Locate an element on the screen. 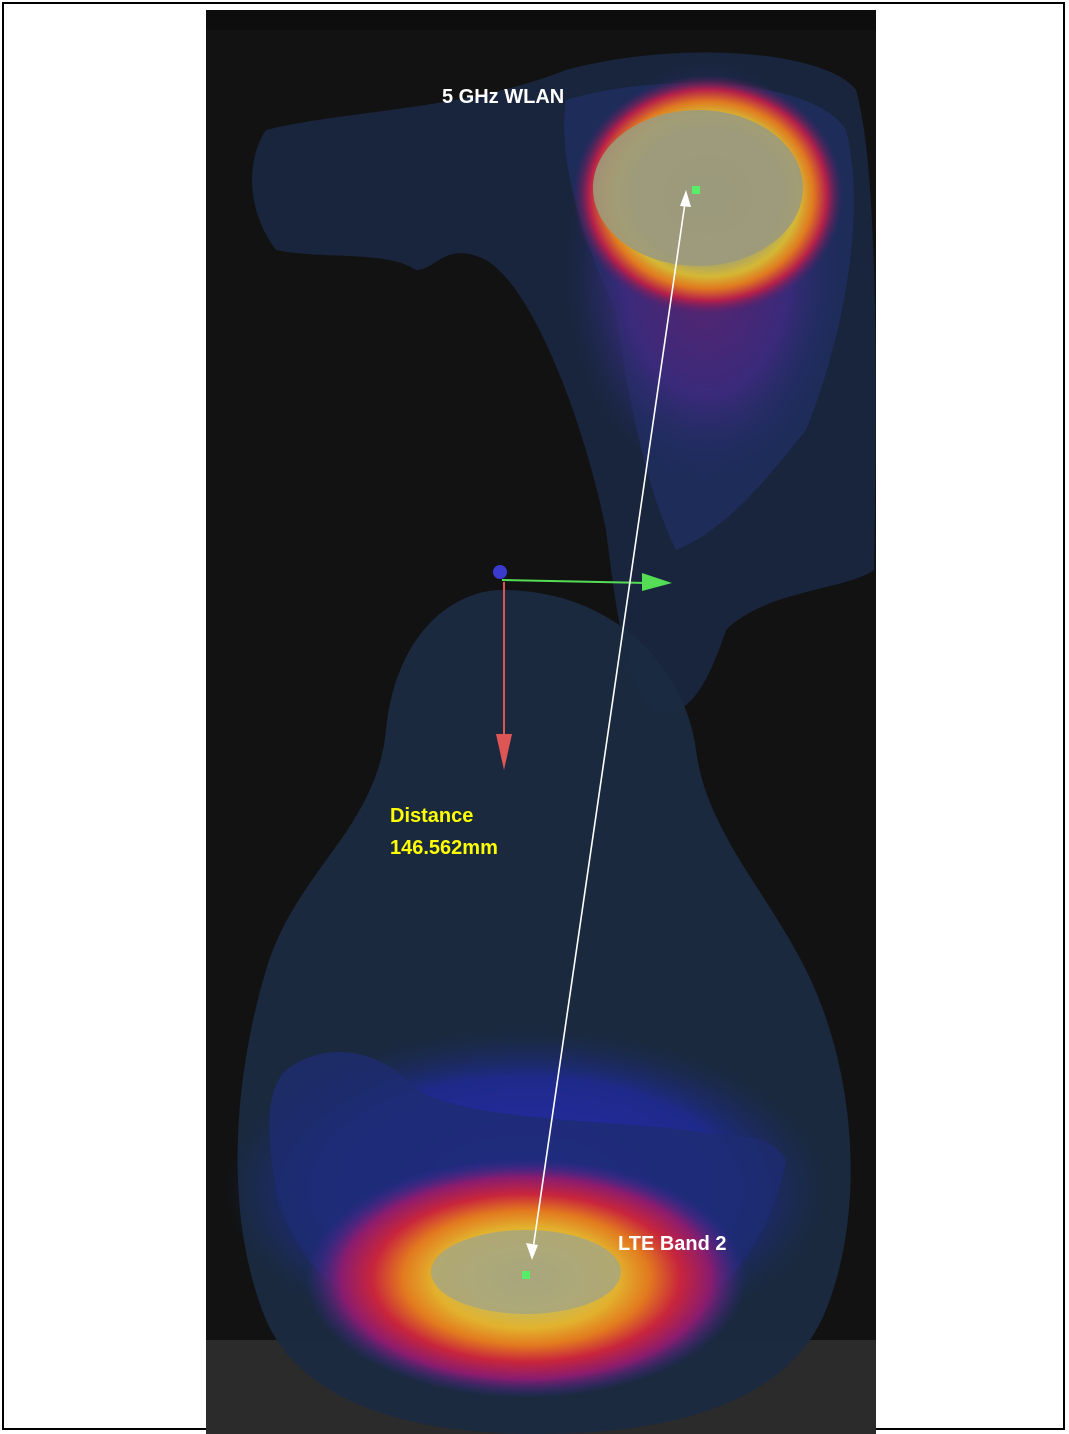  distance-arrowhead-top is located at coordinates (685, 198).